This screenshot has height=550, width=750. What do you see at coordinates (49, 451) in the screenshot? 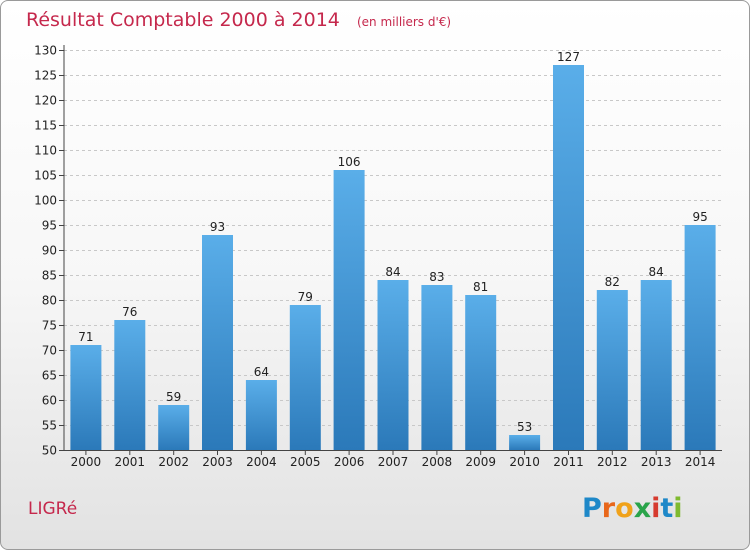
I see `y-tick-label-50: 50` at bounding box center [49, 451].